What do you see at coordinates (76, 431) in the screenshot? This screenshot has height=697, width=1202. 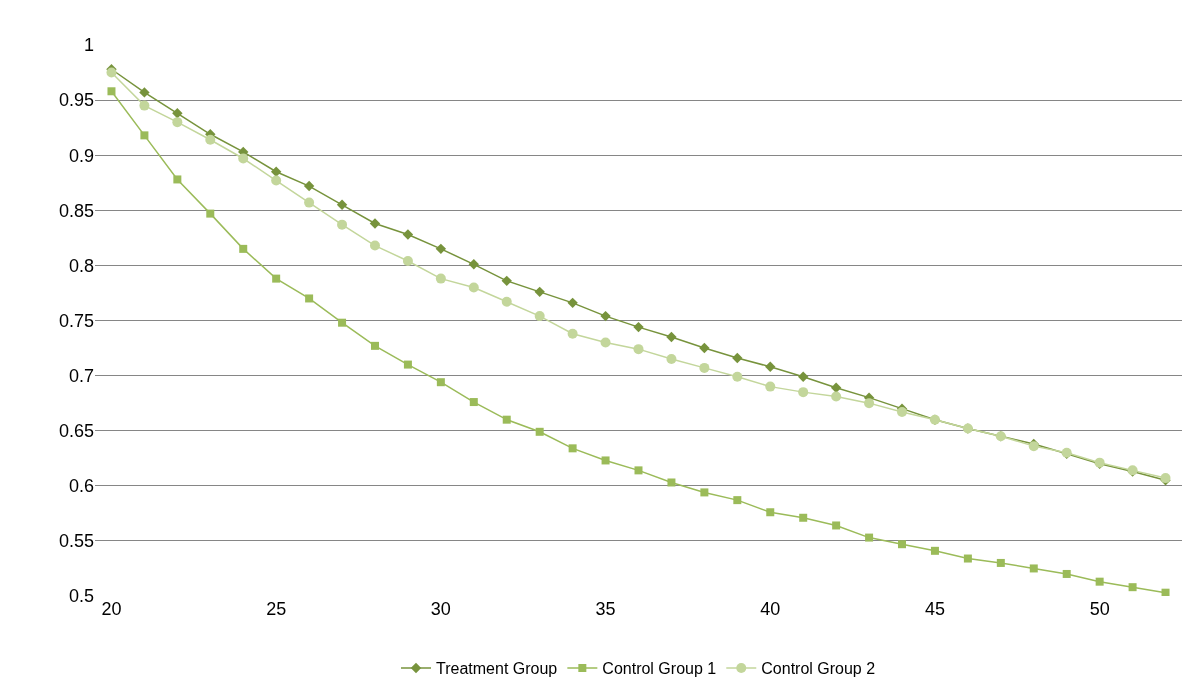 I see `y-tick-label: 0.65` at bounding box center [76, 431].